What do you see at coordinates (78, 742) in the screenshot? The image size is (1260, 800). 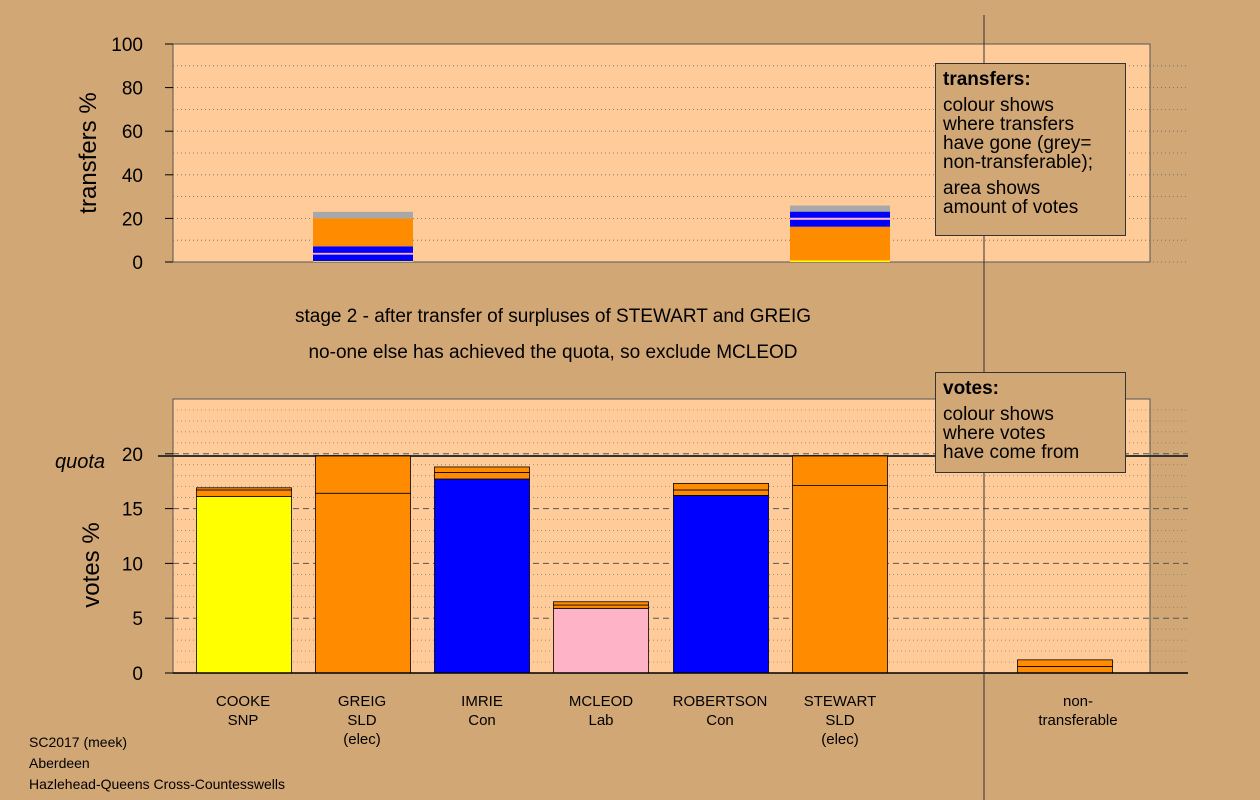 I see `footer-method: SC2017 (meek)` at bounding box center [78, 742].